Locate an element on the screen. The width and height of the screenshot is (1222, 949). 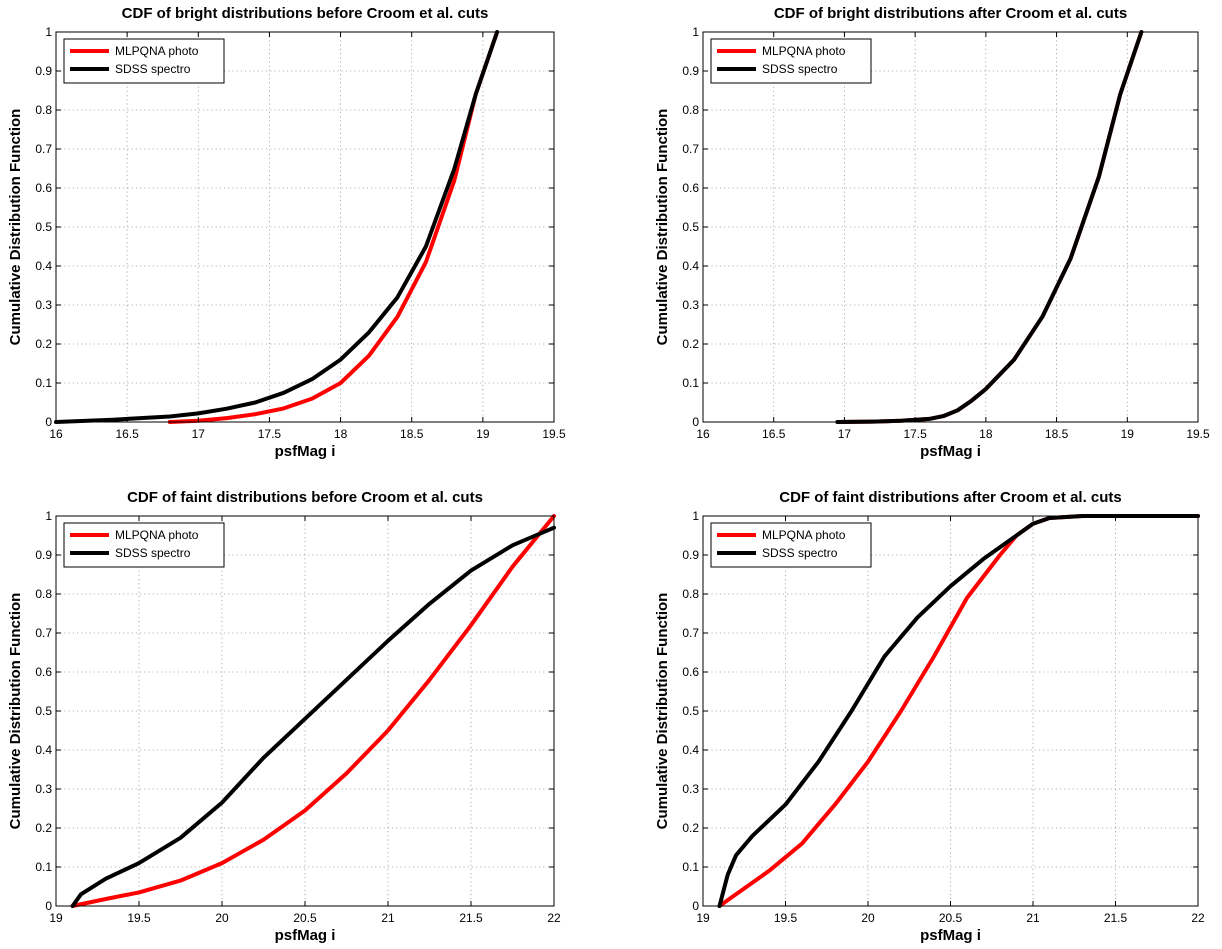
series-line-mlpqna-photo is located at coordinates (333, 227).